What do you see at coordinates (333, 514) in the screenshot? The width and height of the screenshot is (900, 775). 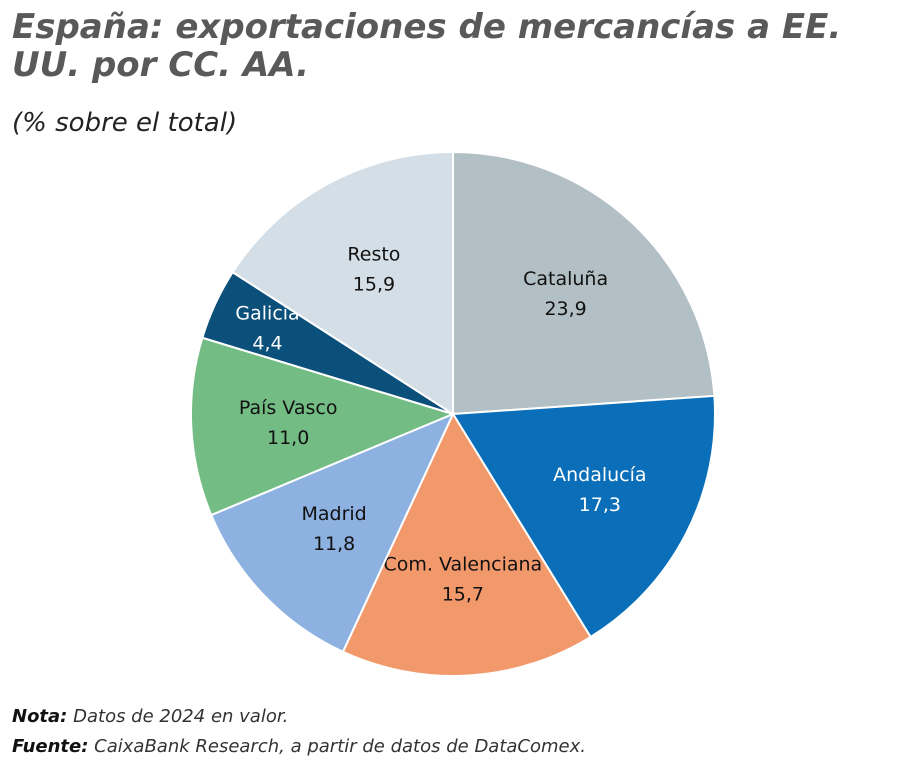 I see `slice-label: Madrid` at bounding box center [333, 514].